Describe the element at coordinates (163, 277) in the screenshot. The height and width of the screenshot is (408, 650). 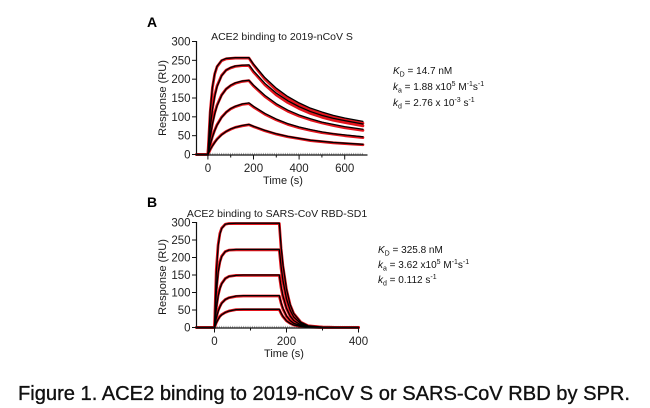
I see `panel-b-y-axis-label: Response (RU)` at that location.